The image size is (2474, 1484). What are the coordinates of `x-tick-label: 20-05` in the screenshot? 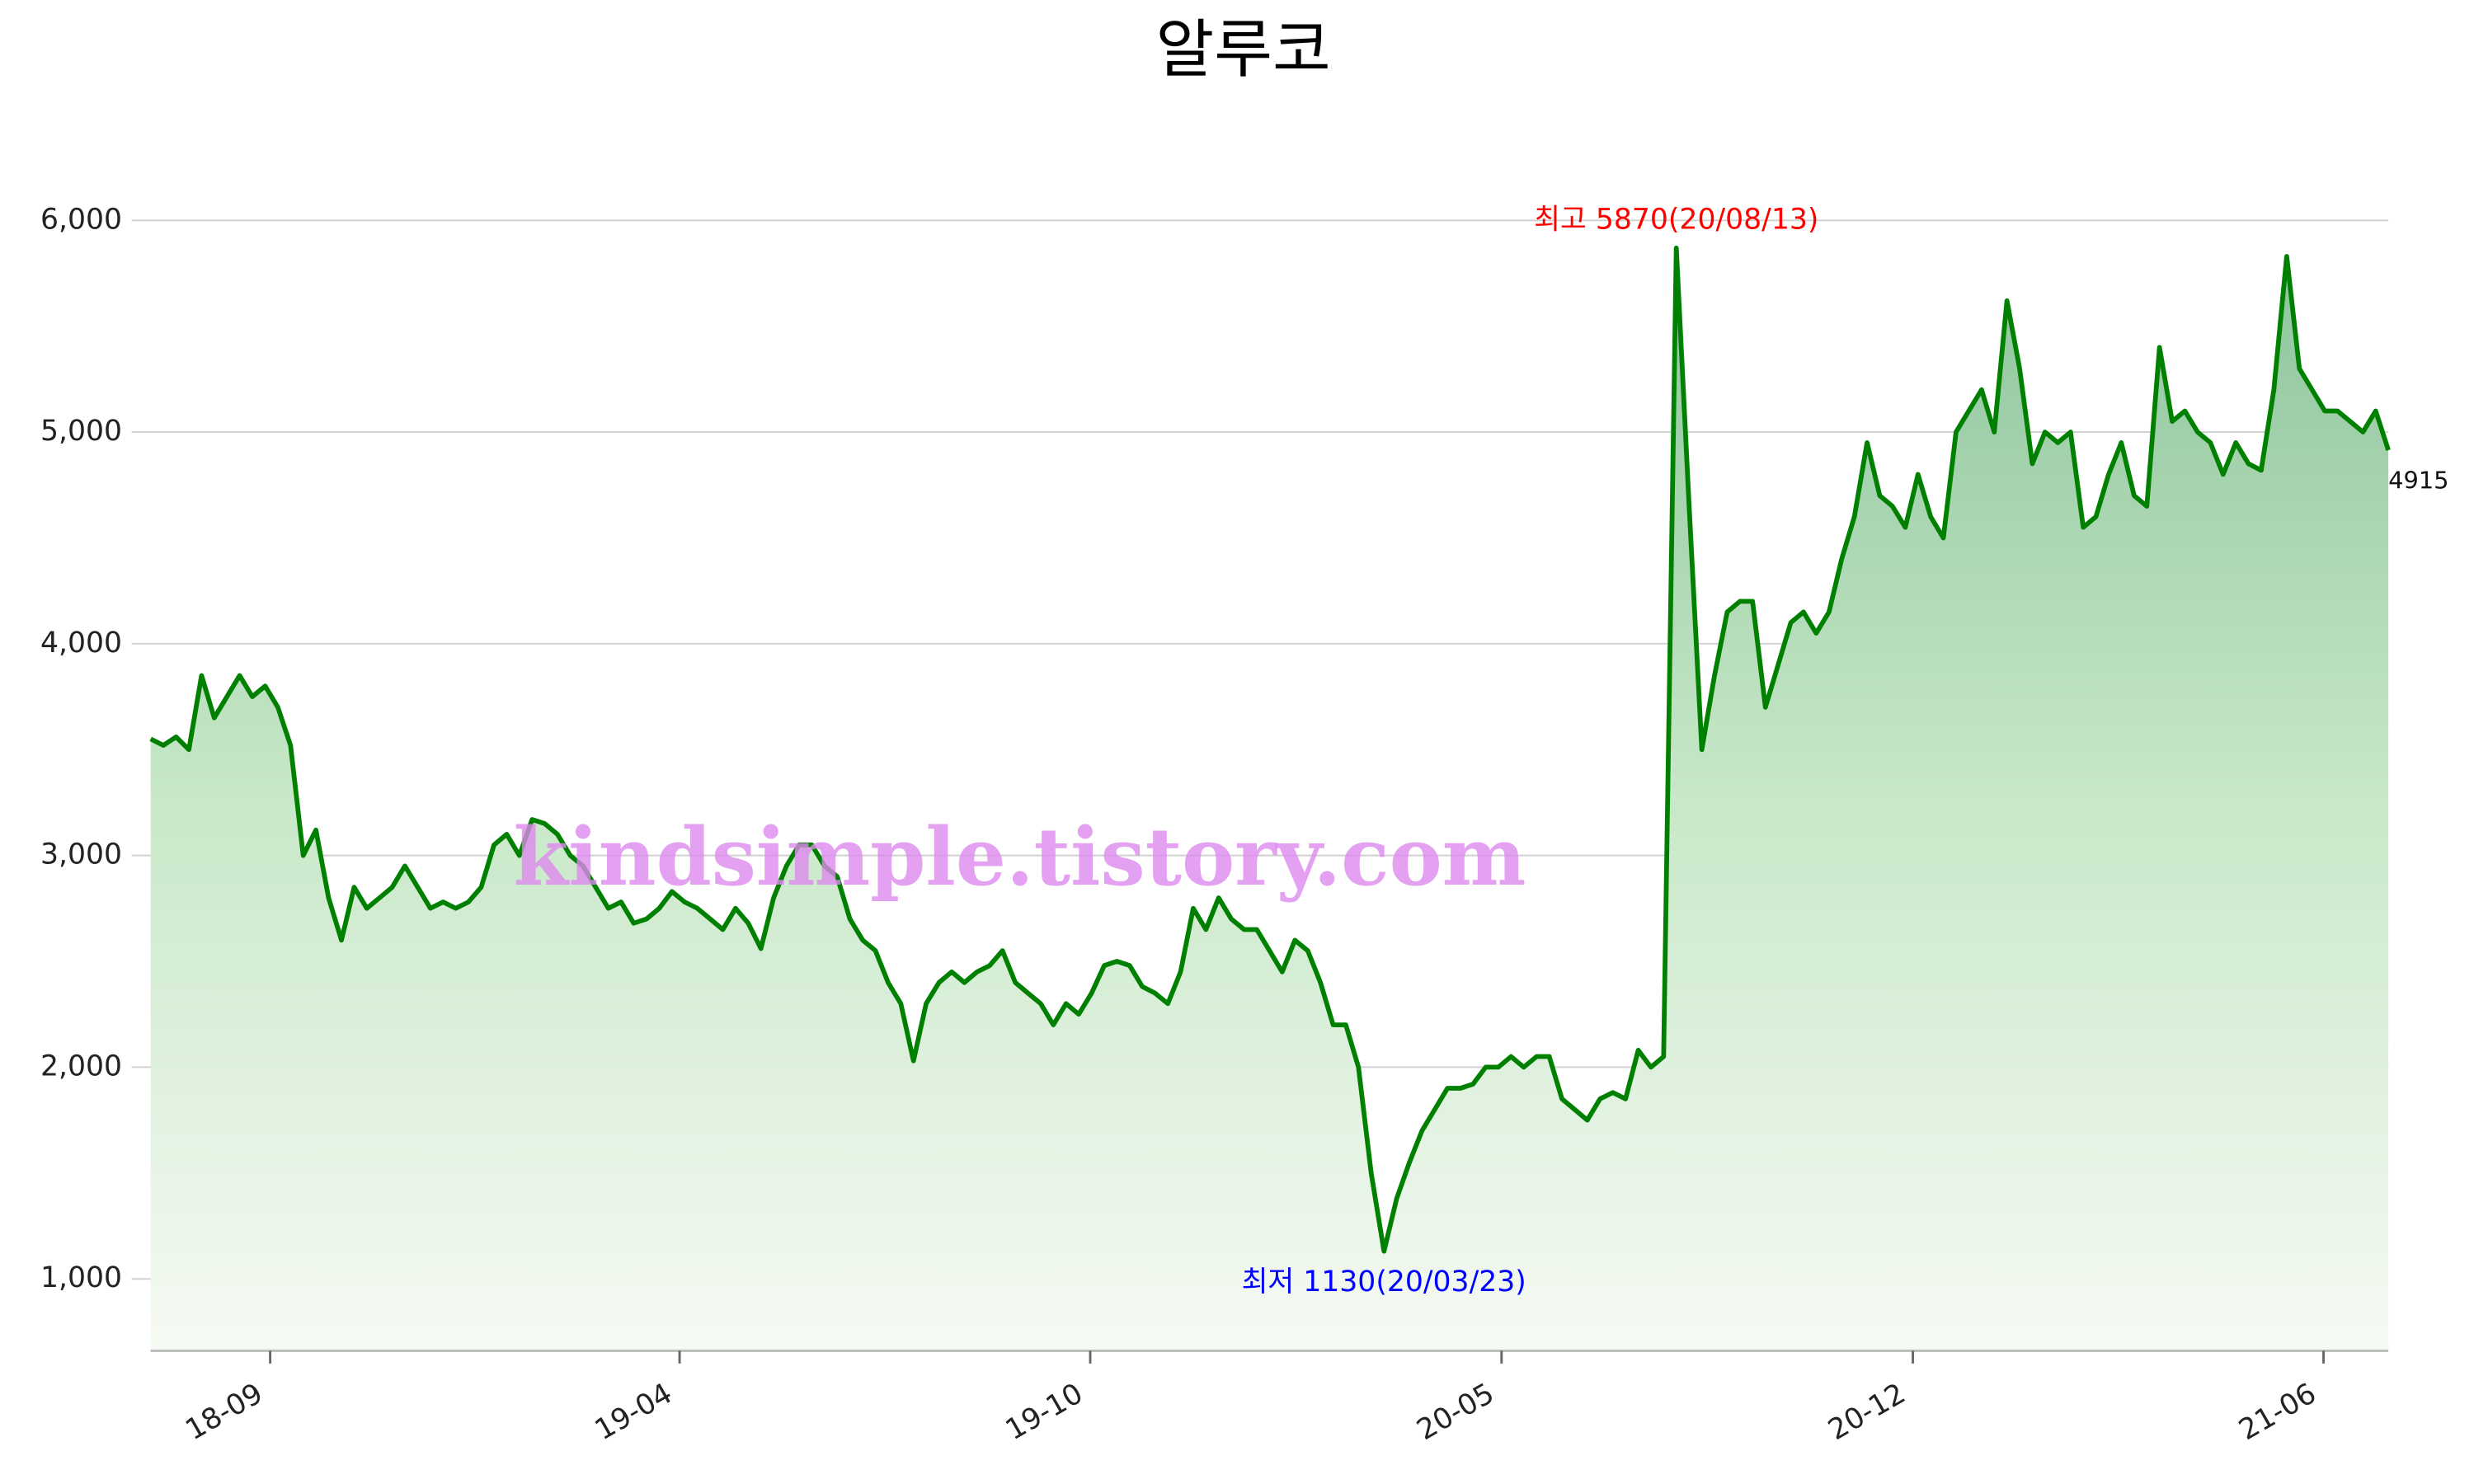 It's located at (1456, 1412).